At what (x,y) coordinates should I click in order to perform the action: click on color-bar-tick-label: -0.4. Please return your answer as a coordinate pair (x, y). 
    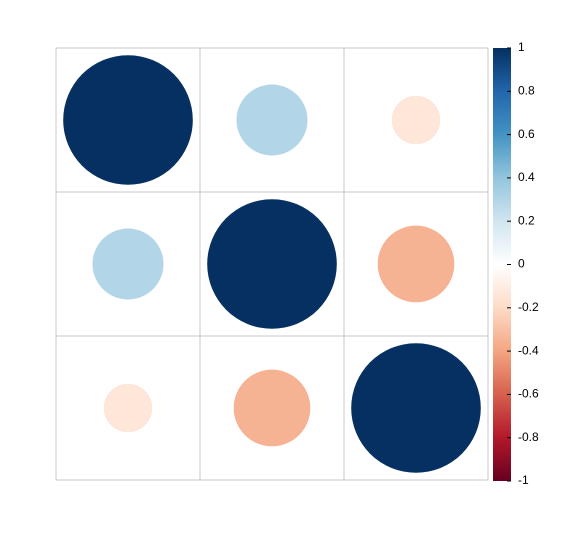
    Looking at the image, I should click on (528, 350).